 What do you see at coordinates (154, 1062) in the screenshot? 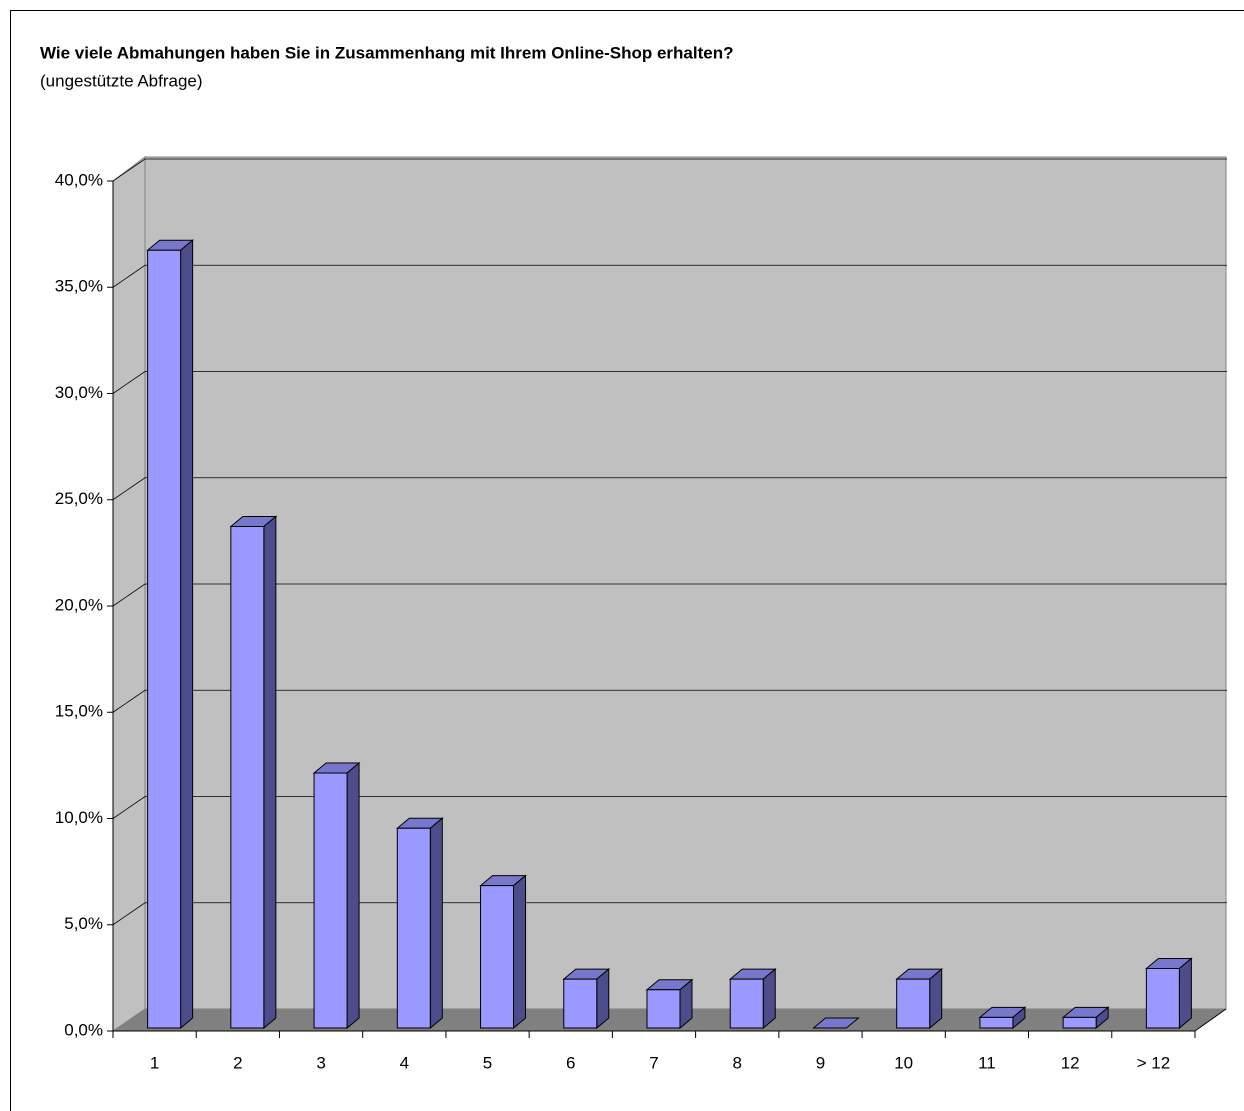
I see `x-tick-label: 1` at bounding box center [154, 1062].